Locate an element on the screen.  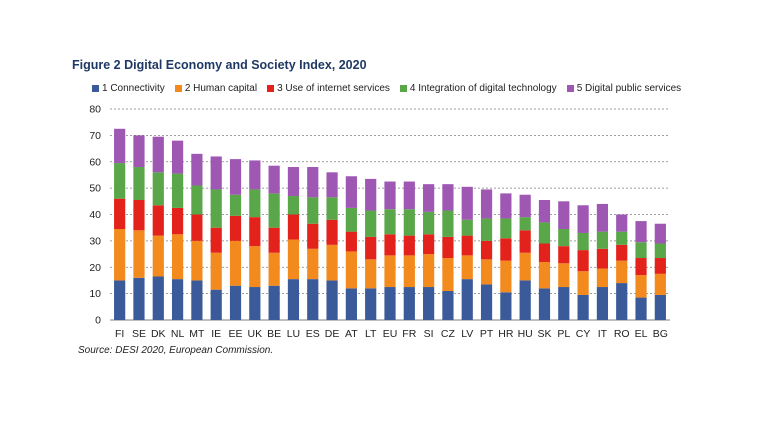
x-tick-label: IE is located at coordinates (216, 334).